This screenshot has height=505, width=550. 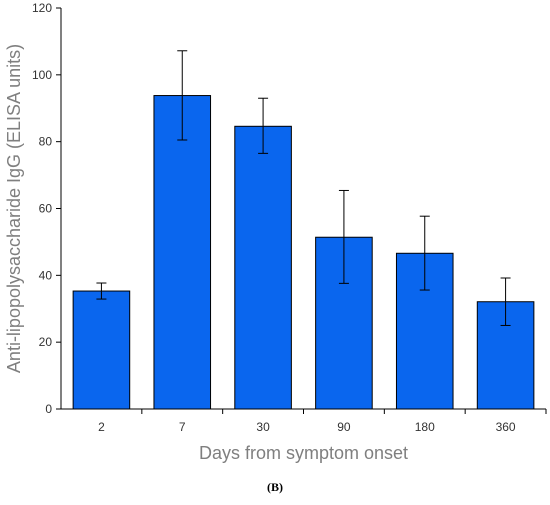 What do you see at coordinates (101, 427) in the screenshot?
I see `x-tick-label-2: 2` at bounding box center [101, 427].